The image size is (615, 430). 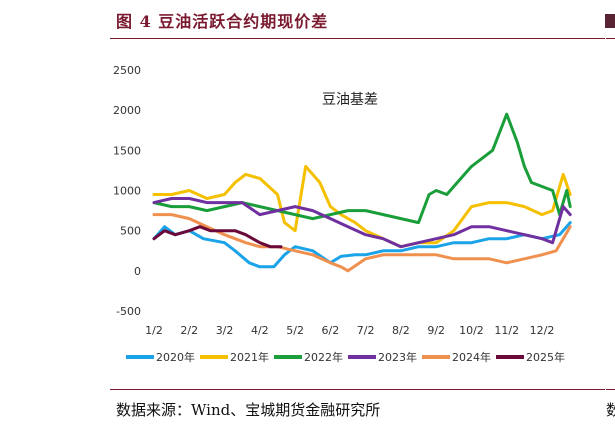 I want to click on y-tick-label: 1000, so click(x=127, y=191).